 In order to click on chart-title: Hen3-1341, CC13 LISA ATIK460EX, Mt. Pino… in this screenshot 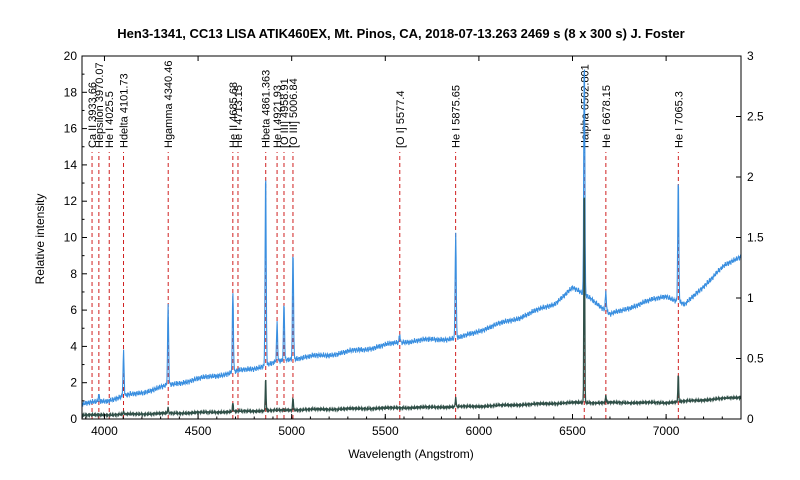, I will do `click(400, 33)`.